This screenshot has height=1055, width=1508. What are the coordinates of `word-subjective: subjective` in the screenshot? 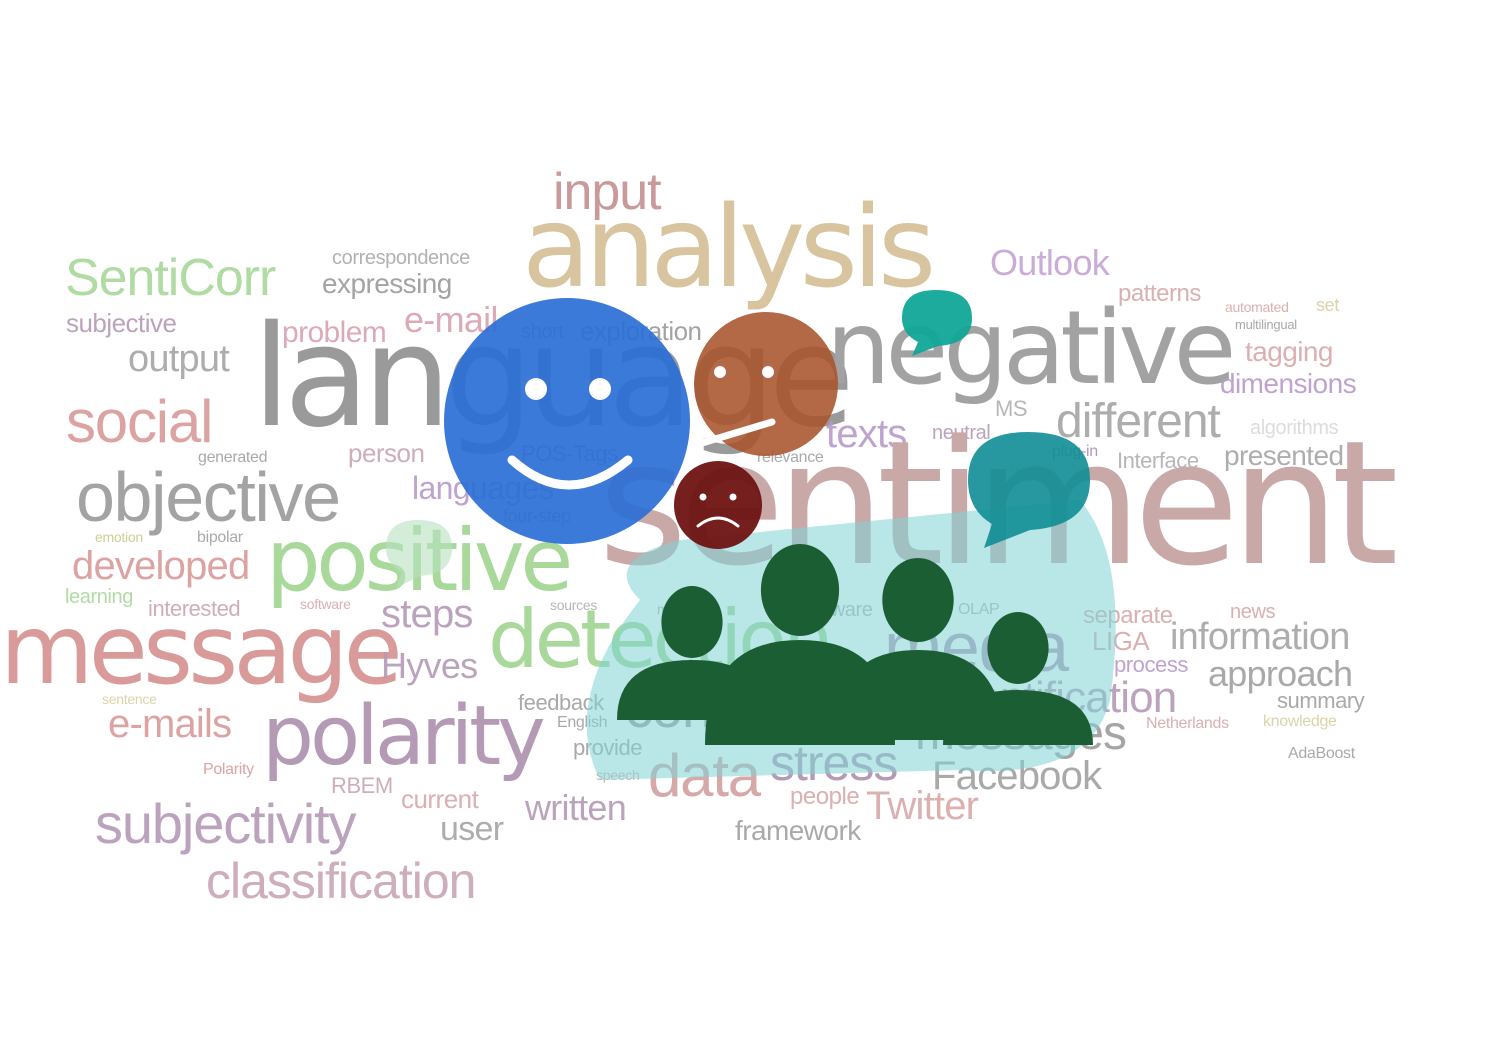 It's located at (121, 323).